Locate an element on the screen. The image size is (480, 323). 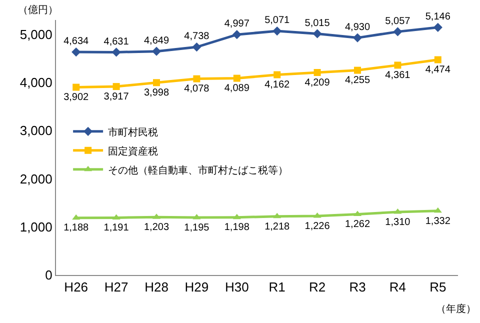
data-label: 4,474 is located at coordinates (438, 70).